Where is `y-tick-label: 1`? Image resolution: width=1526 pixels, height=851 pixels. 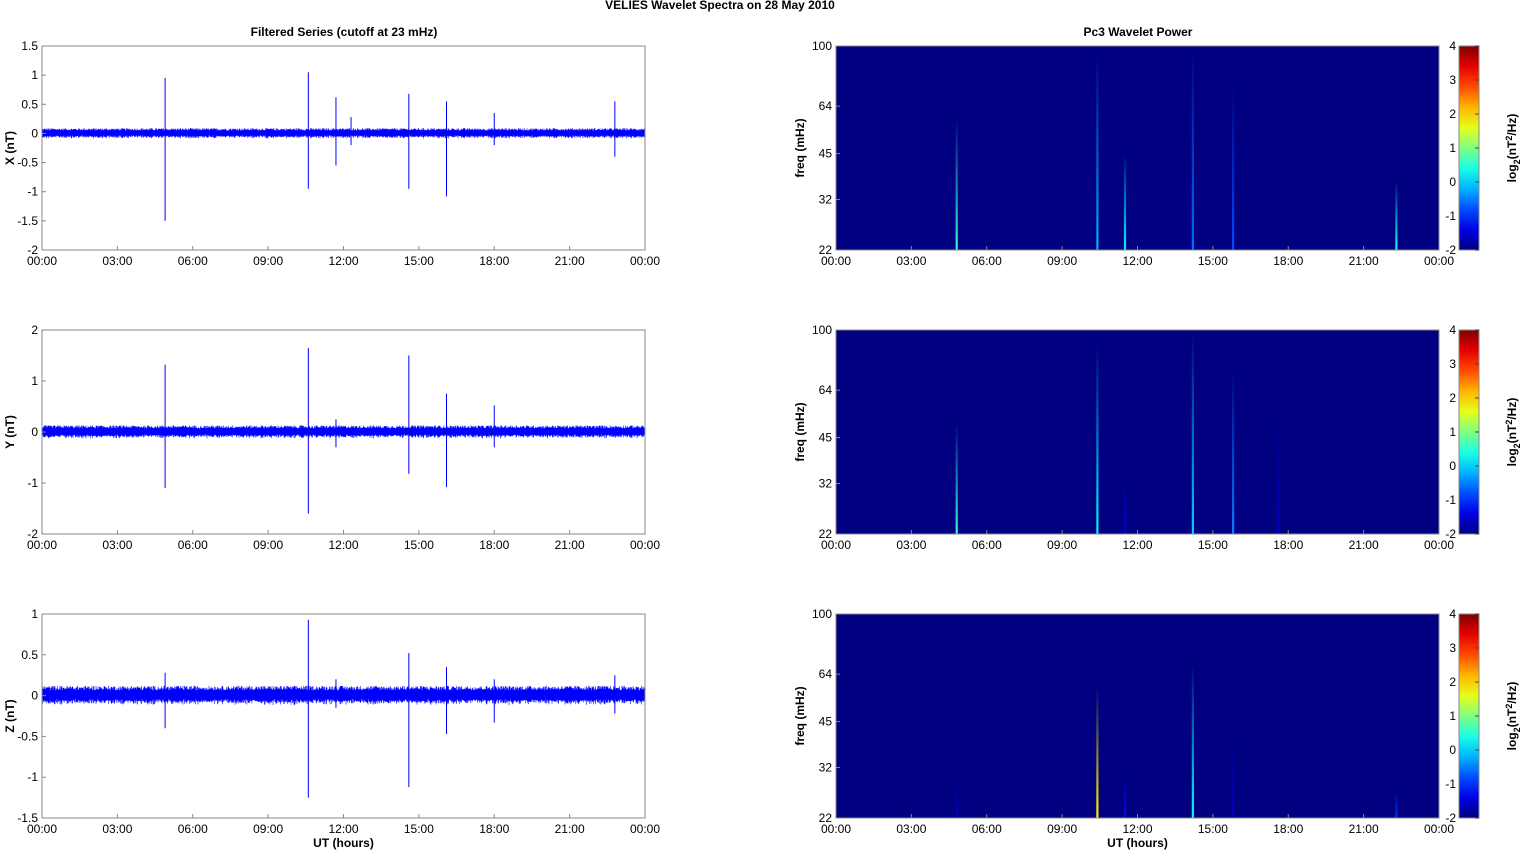
y-tick-label: 1 is located at coordinates (34, 381).